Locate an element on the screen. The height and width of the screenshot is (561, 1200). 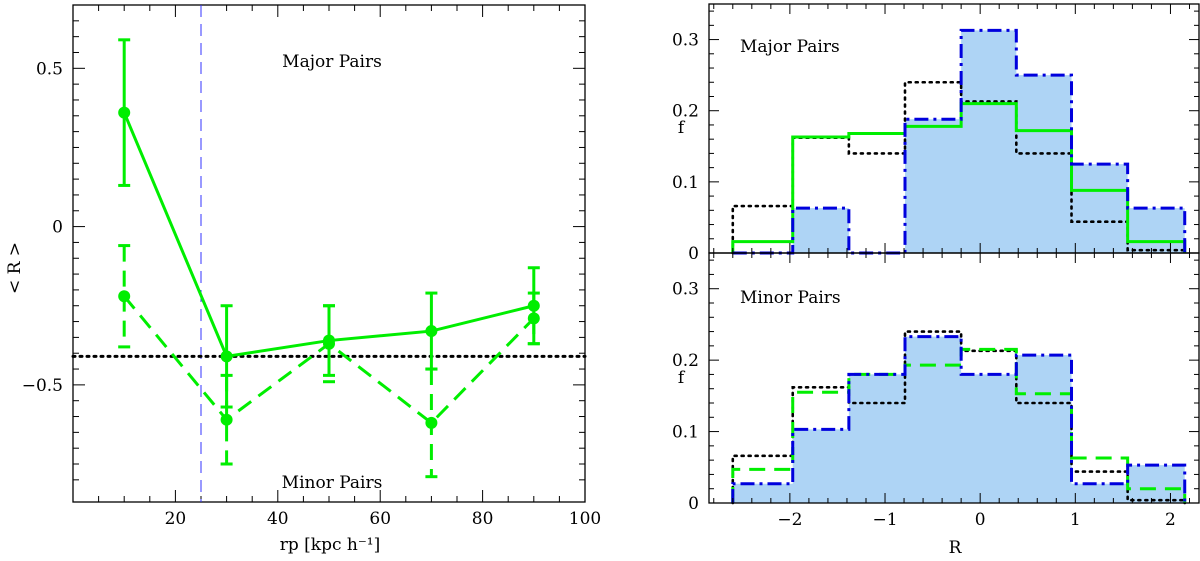
left-x-tick-label: 60 is located at coordinates (380, 519).